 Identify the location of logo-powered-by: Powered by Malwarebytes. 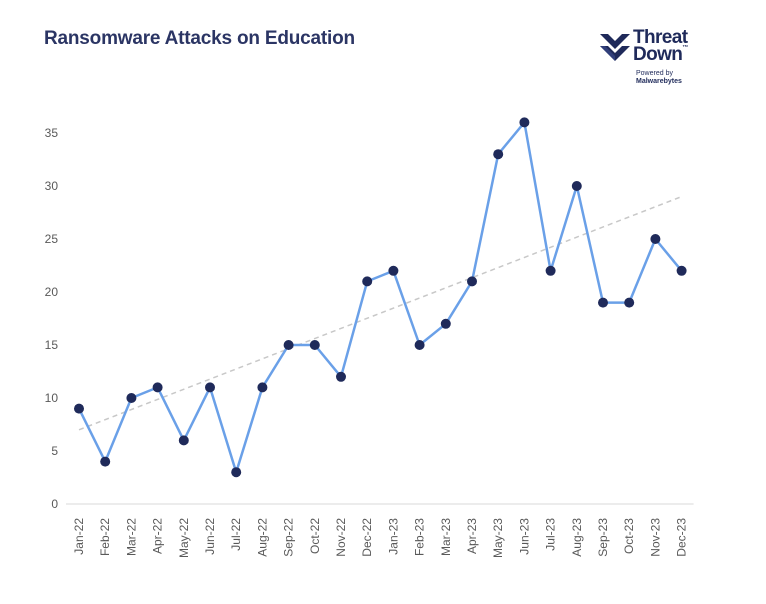
(659, 77).